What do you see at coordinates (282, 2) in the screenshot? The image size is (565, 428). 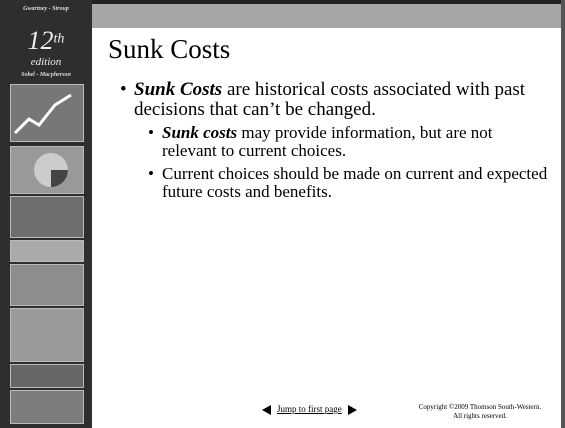 I see `top-border` at bounding box center [282, 2].